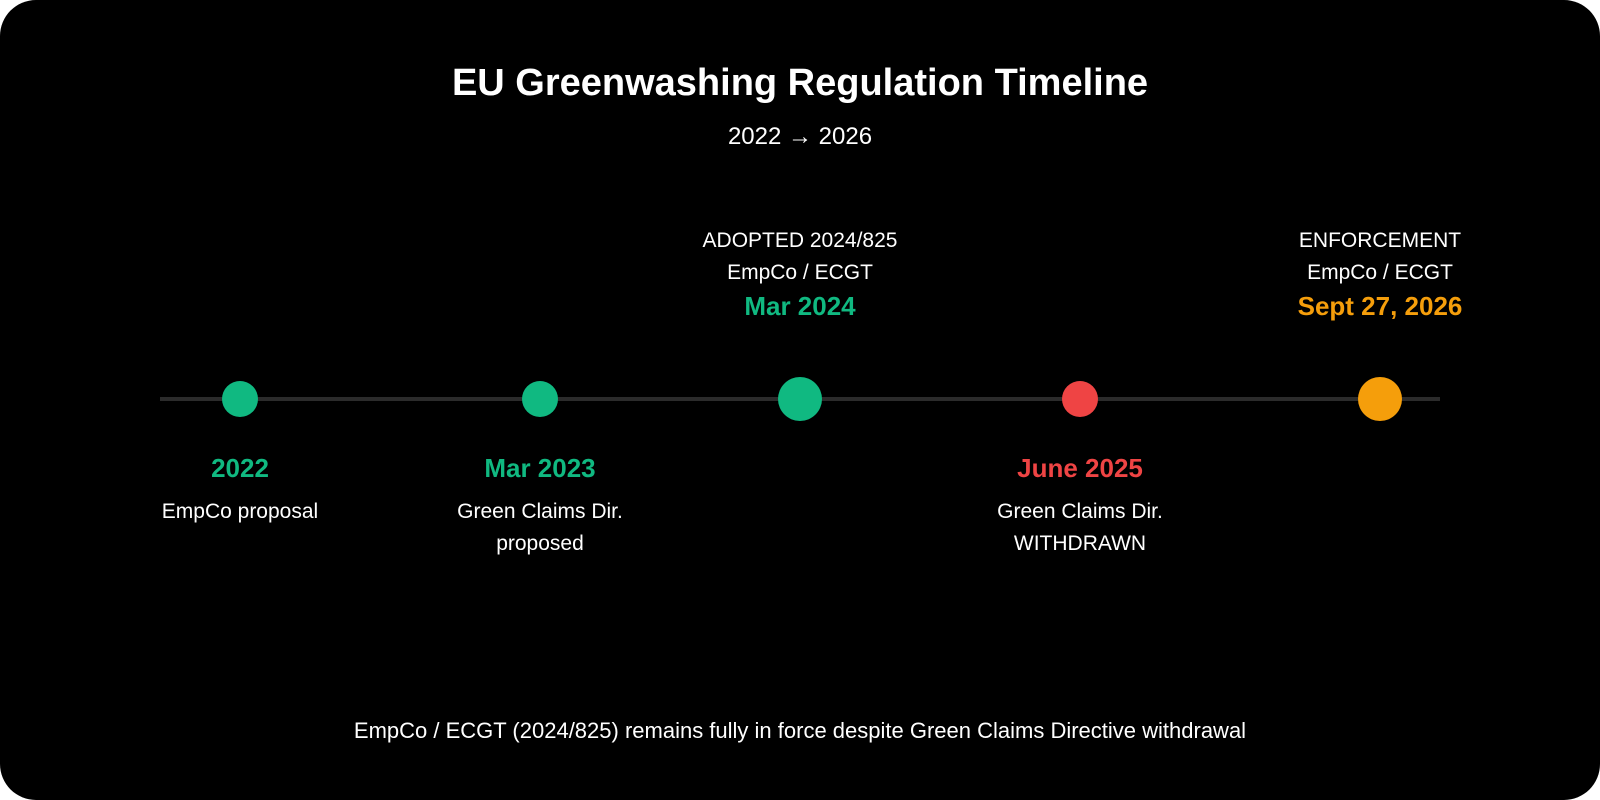 The width and height of the screenshot is (1600, 800). What do you see at coordinates (1380, 240) in the screenshot?
I see `event-description-line-1: ENFORCEMENT` at bounding box center [1380, 240].